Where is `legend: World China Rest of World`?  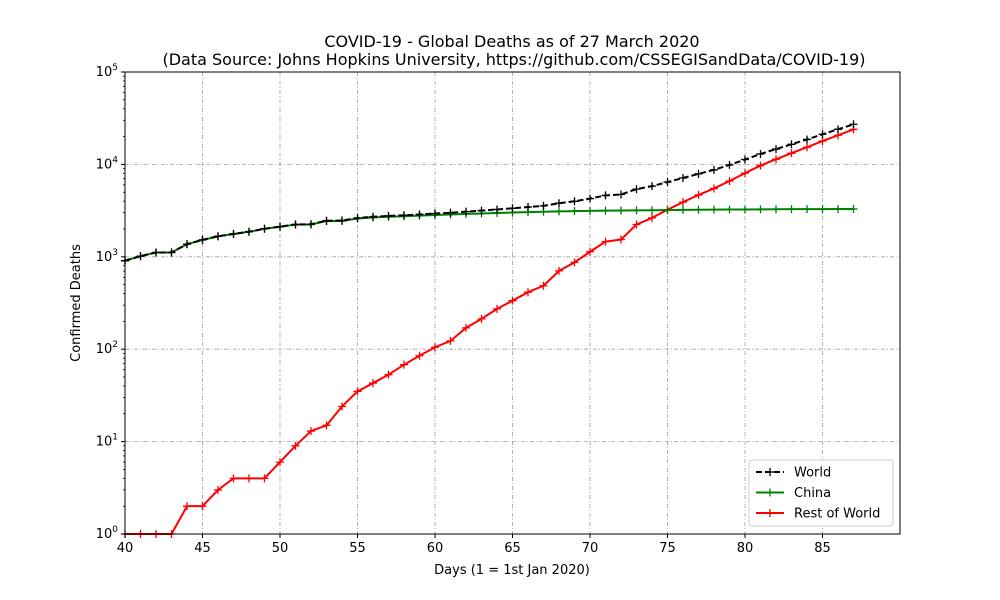
legend: World China Rest of World is located at coordinates (821, 493).